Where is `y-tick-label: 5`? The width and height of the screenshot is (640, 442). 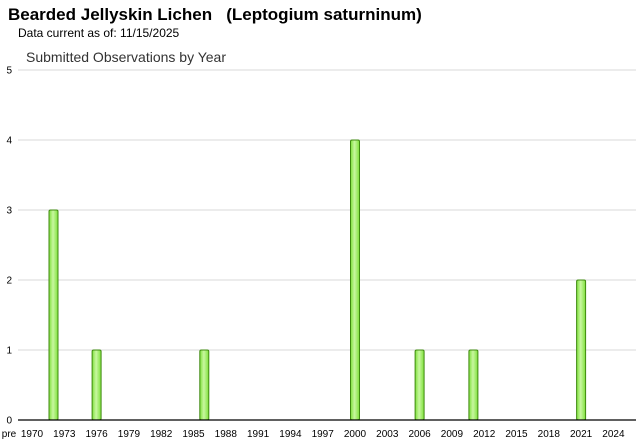
y-tick-label: 5 is located at coordinates (9, 71).